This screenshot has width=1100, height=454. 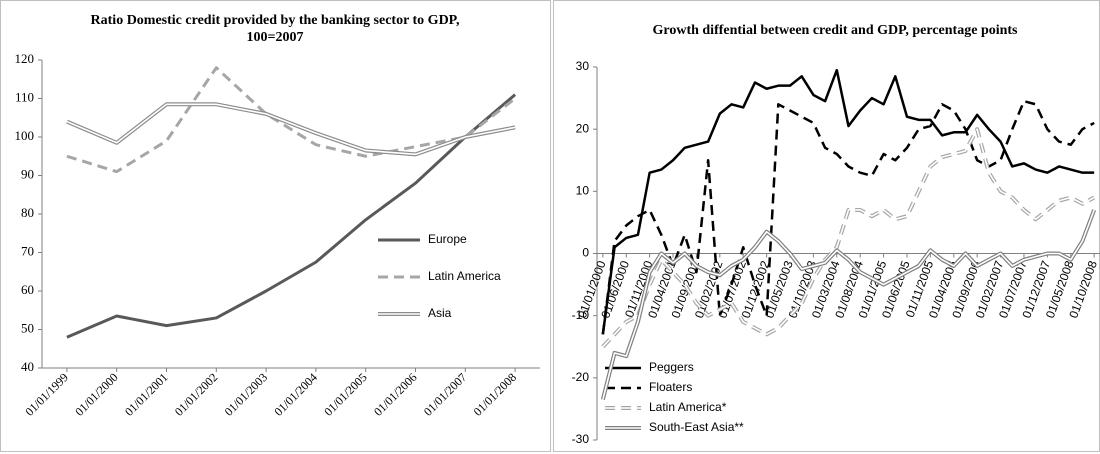 What do you see at coordinates (295, 394) in the screenshot?
I see `x-tick-label: 01/01/2004` at bounding box center [295, 394].